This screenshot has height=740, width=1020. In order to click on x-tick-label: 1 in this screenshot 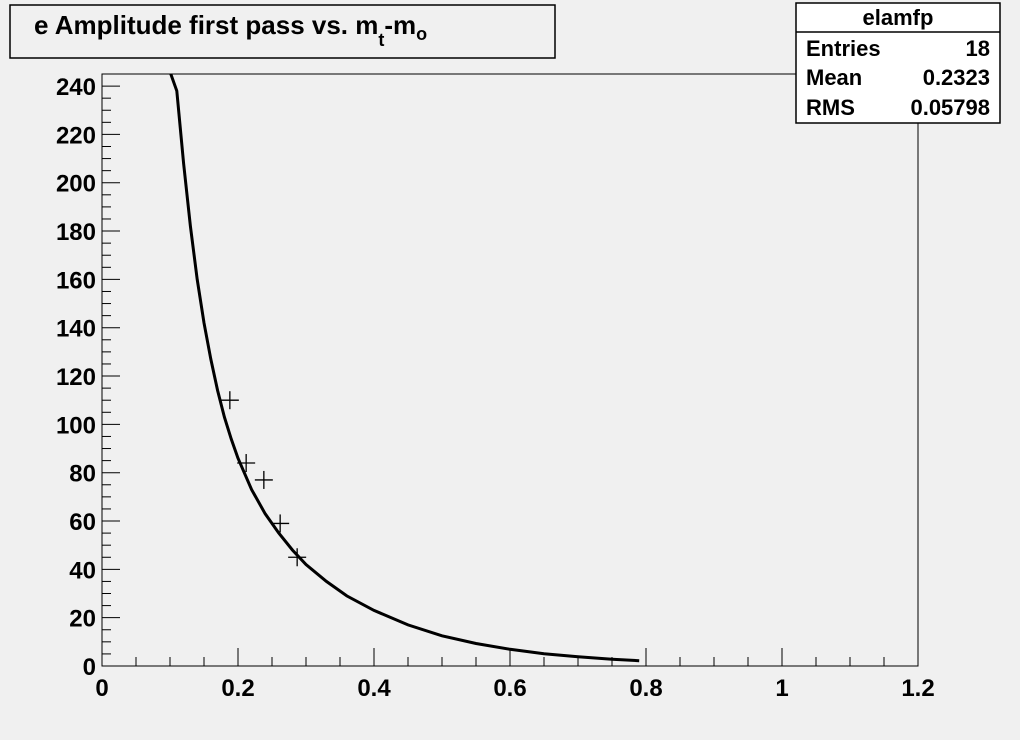, I will do `click(781, 688)`.